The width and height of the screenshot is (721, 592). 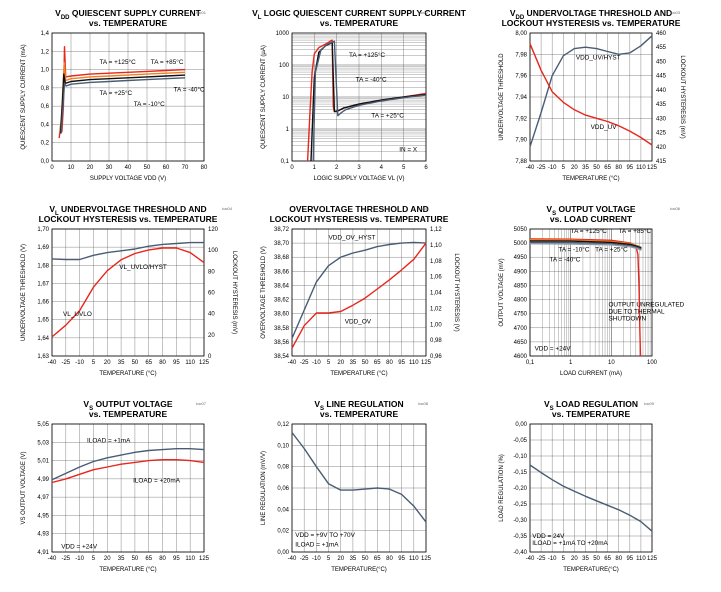 What do you see at coordinates (185, 168) in the screenshot?
I see `x-tick-label: 70` at bounding box center [185, 168].